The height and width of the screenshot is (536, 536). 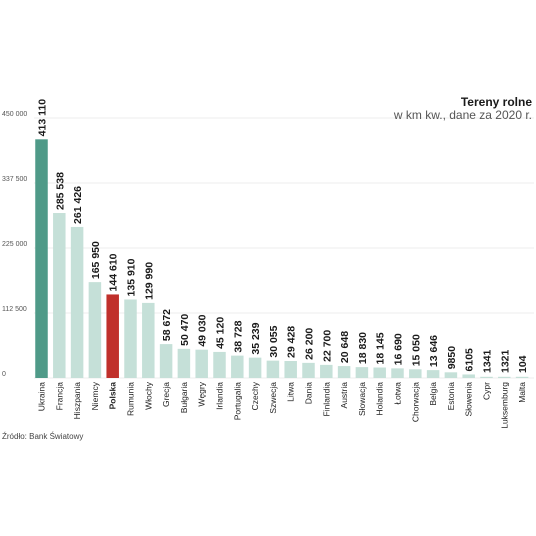 I want to click on category-label-17: Austria, so click(x=344, y=395).